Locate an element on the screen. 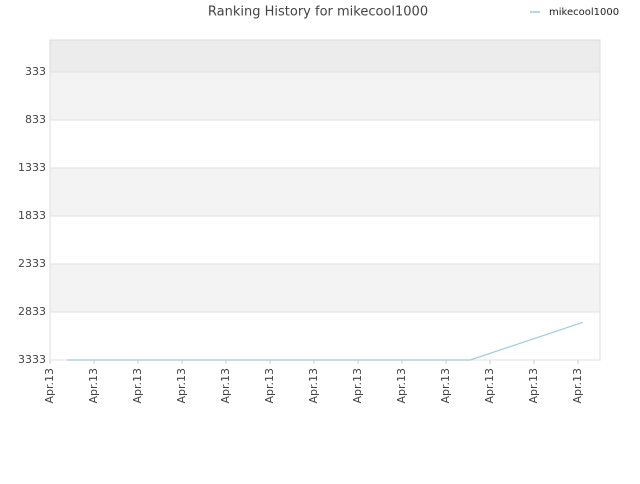 The width and height of the screenshot is (640, 484). chart-title: Ranking History for mikecool1000 is located at coordinates (318, 12).